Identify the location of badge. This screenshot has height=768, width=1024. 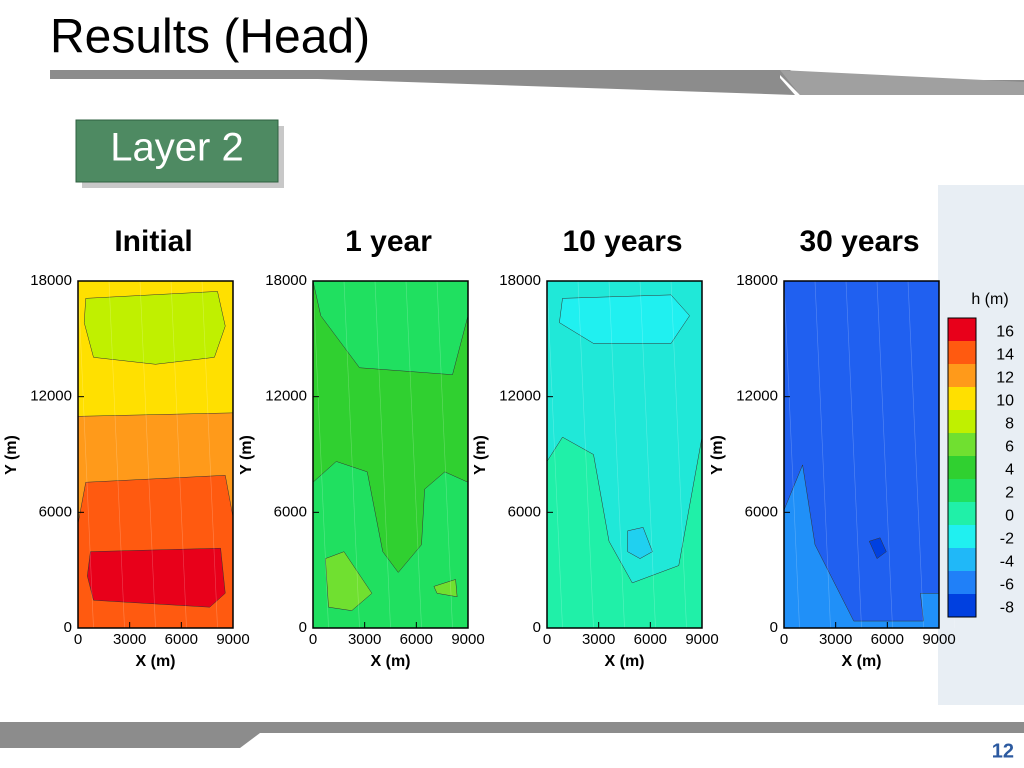
(177, 151).